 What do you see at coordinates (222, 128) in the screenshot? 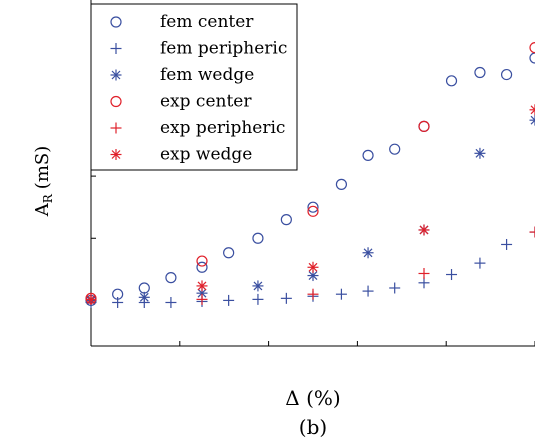
I see `legend-label-exp-peripheric: exp peripheric` at bounding box center [222, 128].